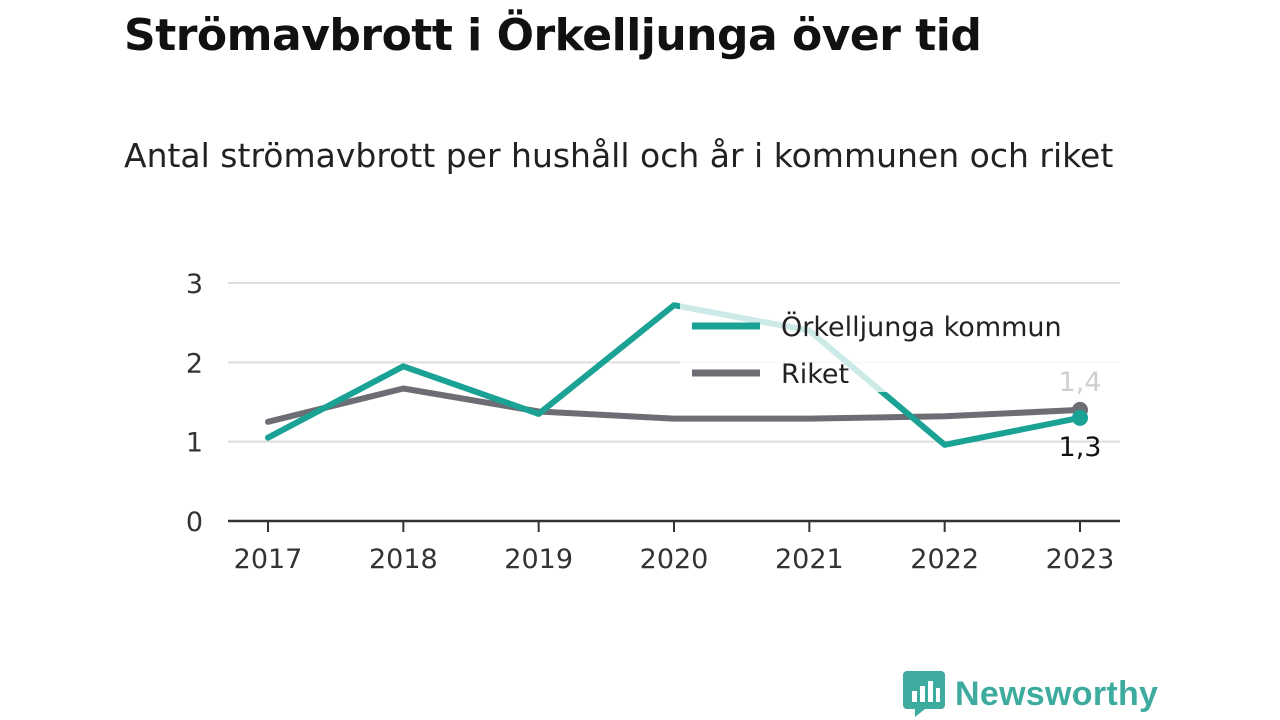 This screenshot has height=720, width=1280. I want to click on series-line-kommun, so click(674, 375).